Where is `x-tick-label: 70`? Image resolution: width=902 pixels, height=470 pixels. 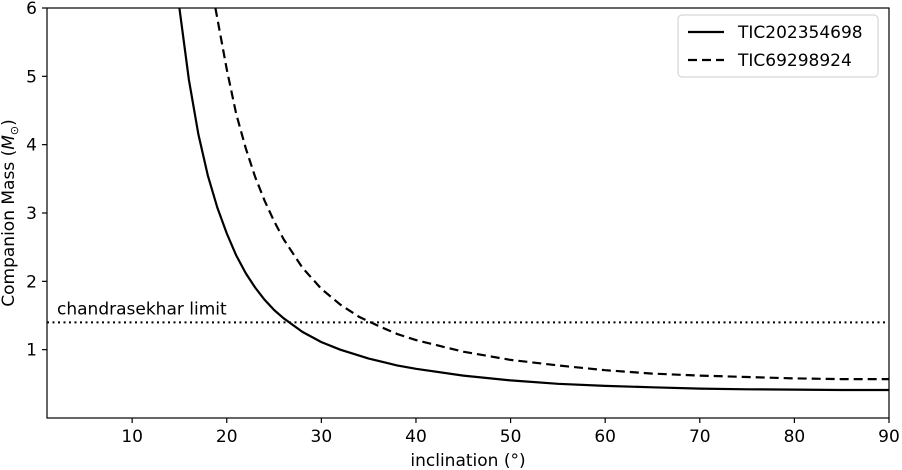
x-tick-label: 70 is located at coordinates (700, 437).